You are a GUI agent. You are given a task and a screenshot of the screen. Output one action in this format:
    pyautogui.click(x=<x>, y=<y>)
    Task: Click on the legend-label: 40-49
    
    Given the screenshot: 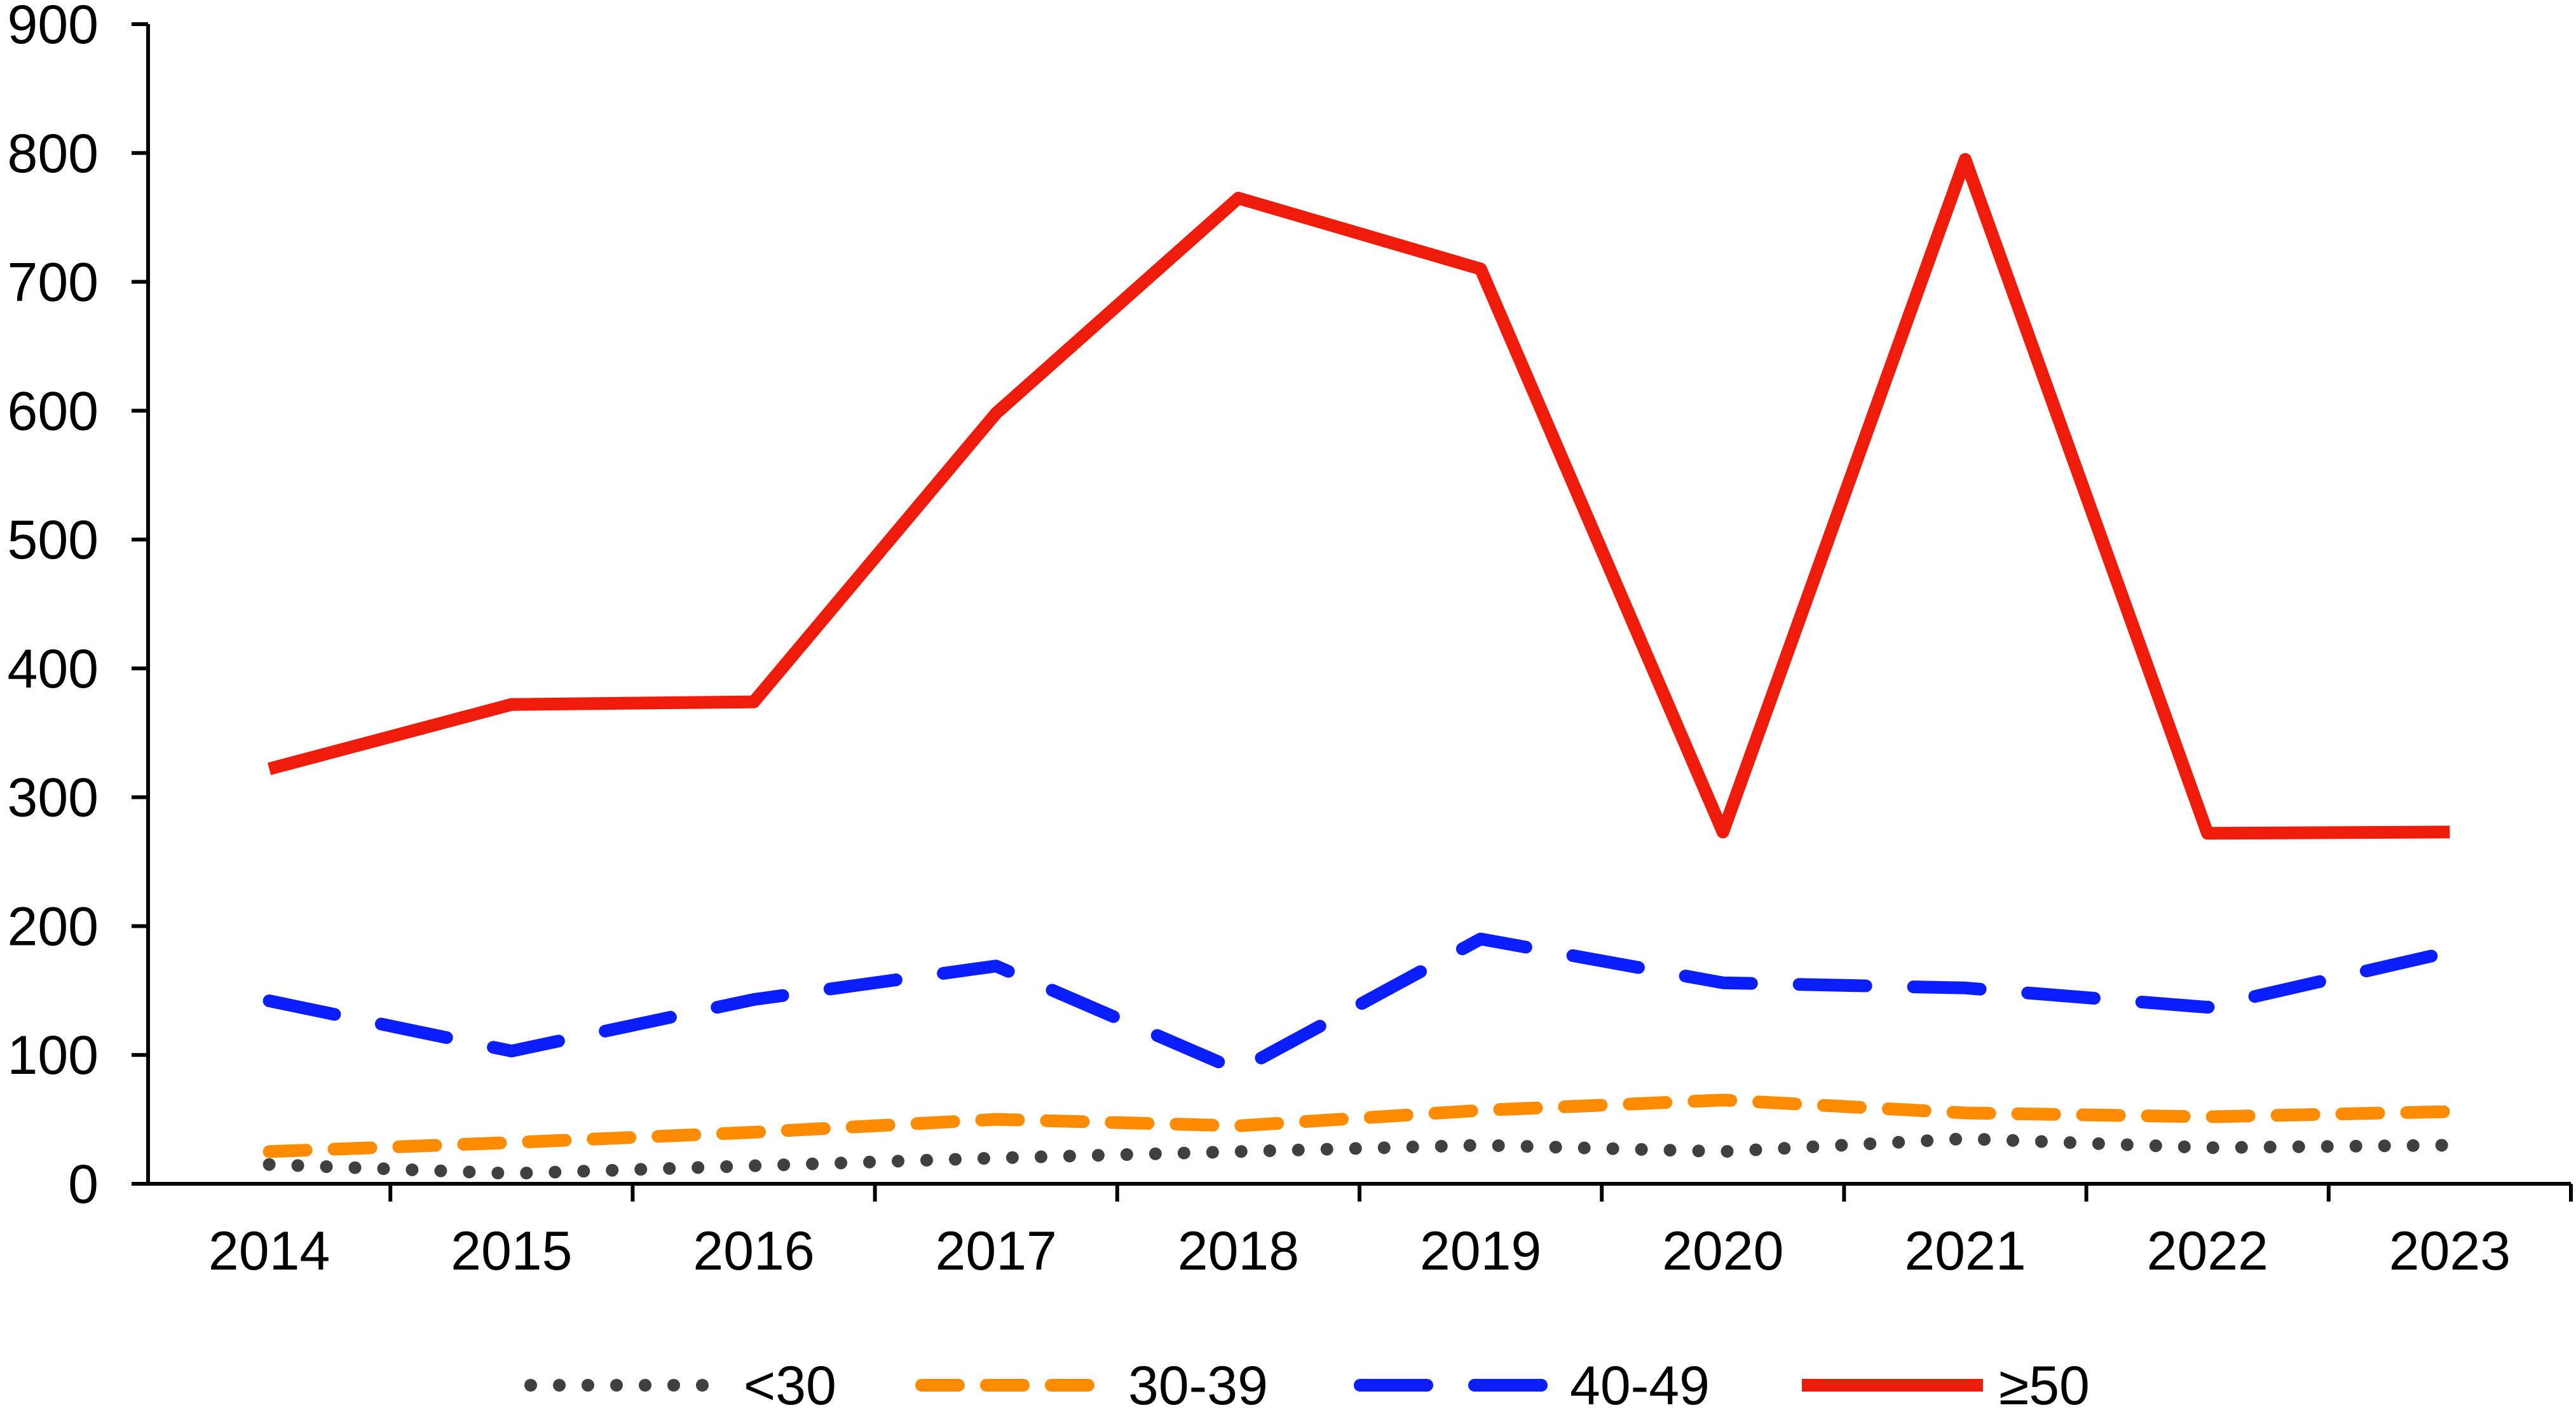 What is the action you would take?
    pyautogui.click(x=1640, y=1382)
    